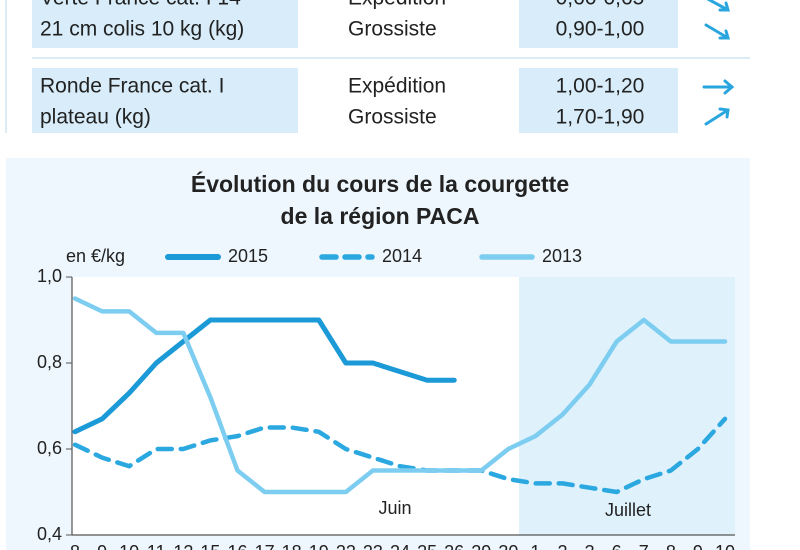 The image size is (800, 550). What do you see at coordinates (600, 117) in the screenshot?
I see `price: 1,70-1,90` at bounding box center [600, 117].